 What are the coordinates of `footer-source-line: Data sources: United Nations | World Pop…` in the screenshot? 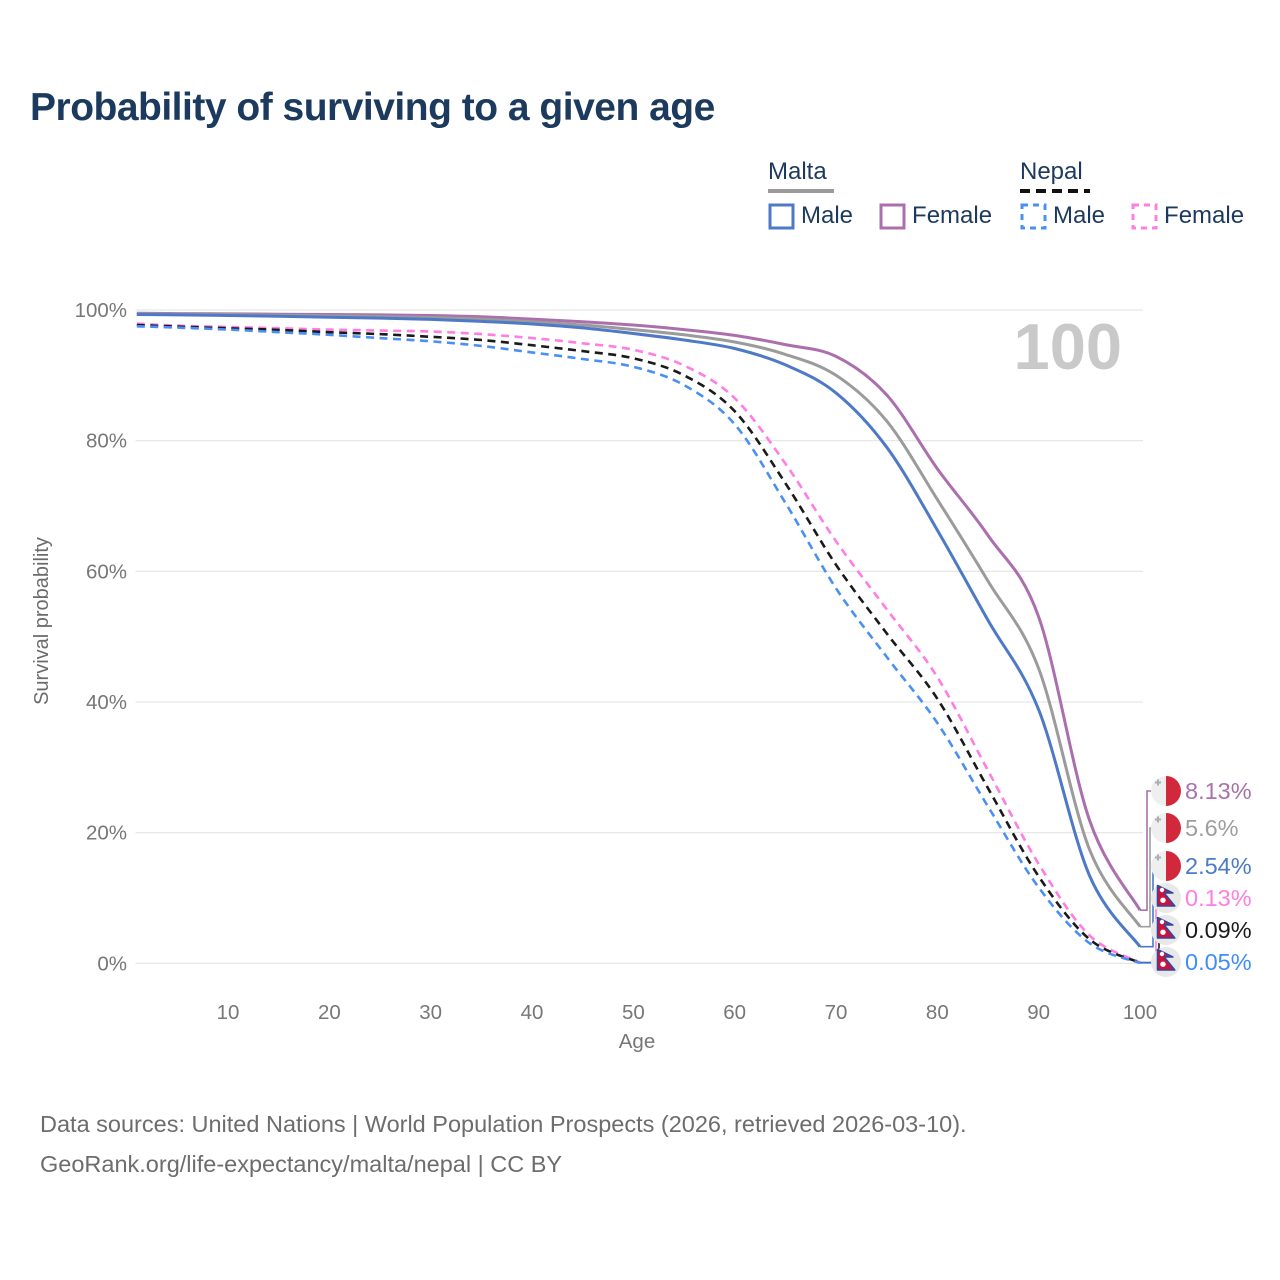 It's located at (503, 1124).